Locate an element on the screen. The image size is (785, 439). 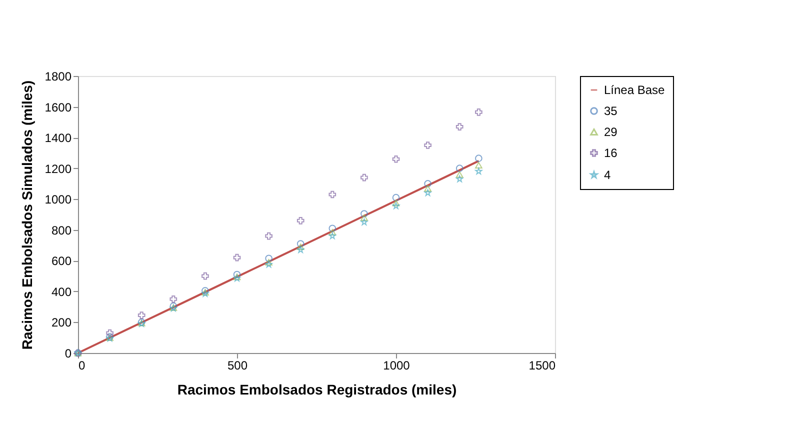
y-tick-label: 0 is located at coordinates (68, 353).